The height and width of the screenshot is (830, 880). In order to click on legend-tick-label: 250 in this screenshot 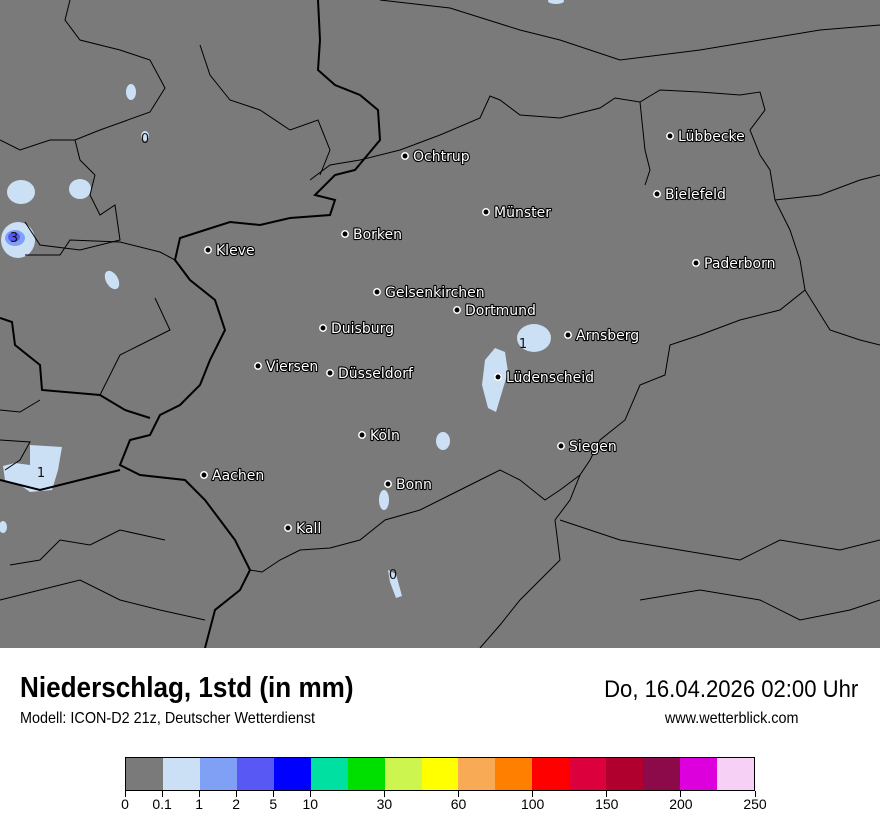, I will do `click(755, 804)`.